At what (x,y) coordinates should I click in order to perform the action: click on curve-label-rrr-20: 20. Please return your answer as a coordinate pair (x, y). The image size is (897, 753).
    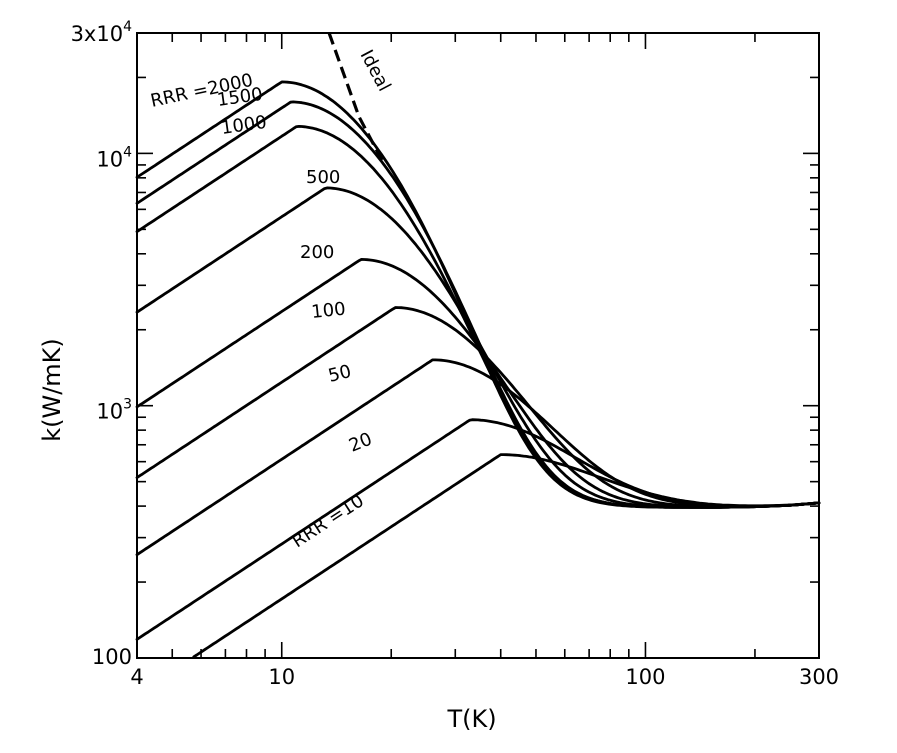
    Looking at the image, I should click on (360, 443).